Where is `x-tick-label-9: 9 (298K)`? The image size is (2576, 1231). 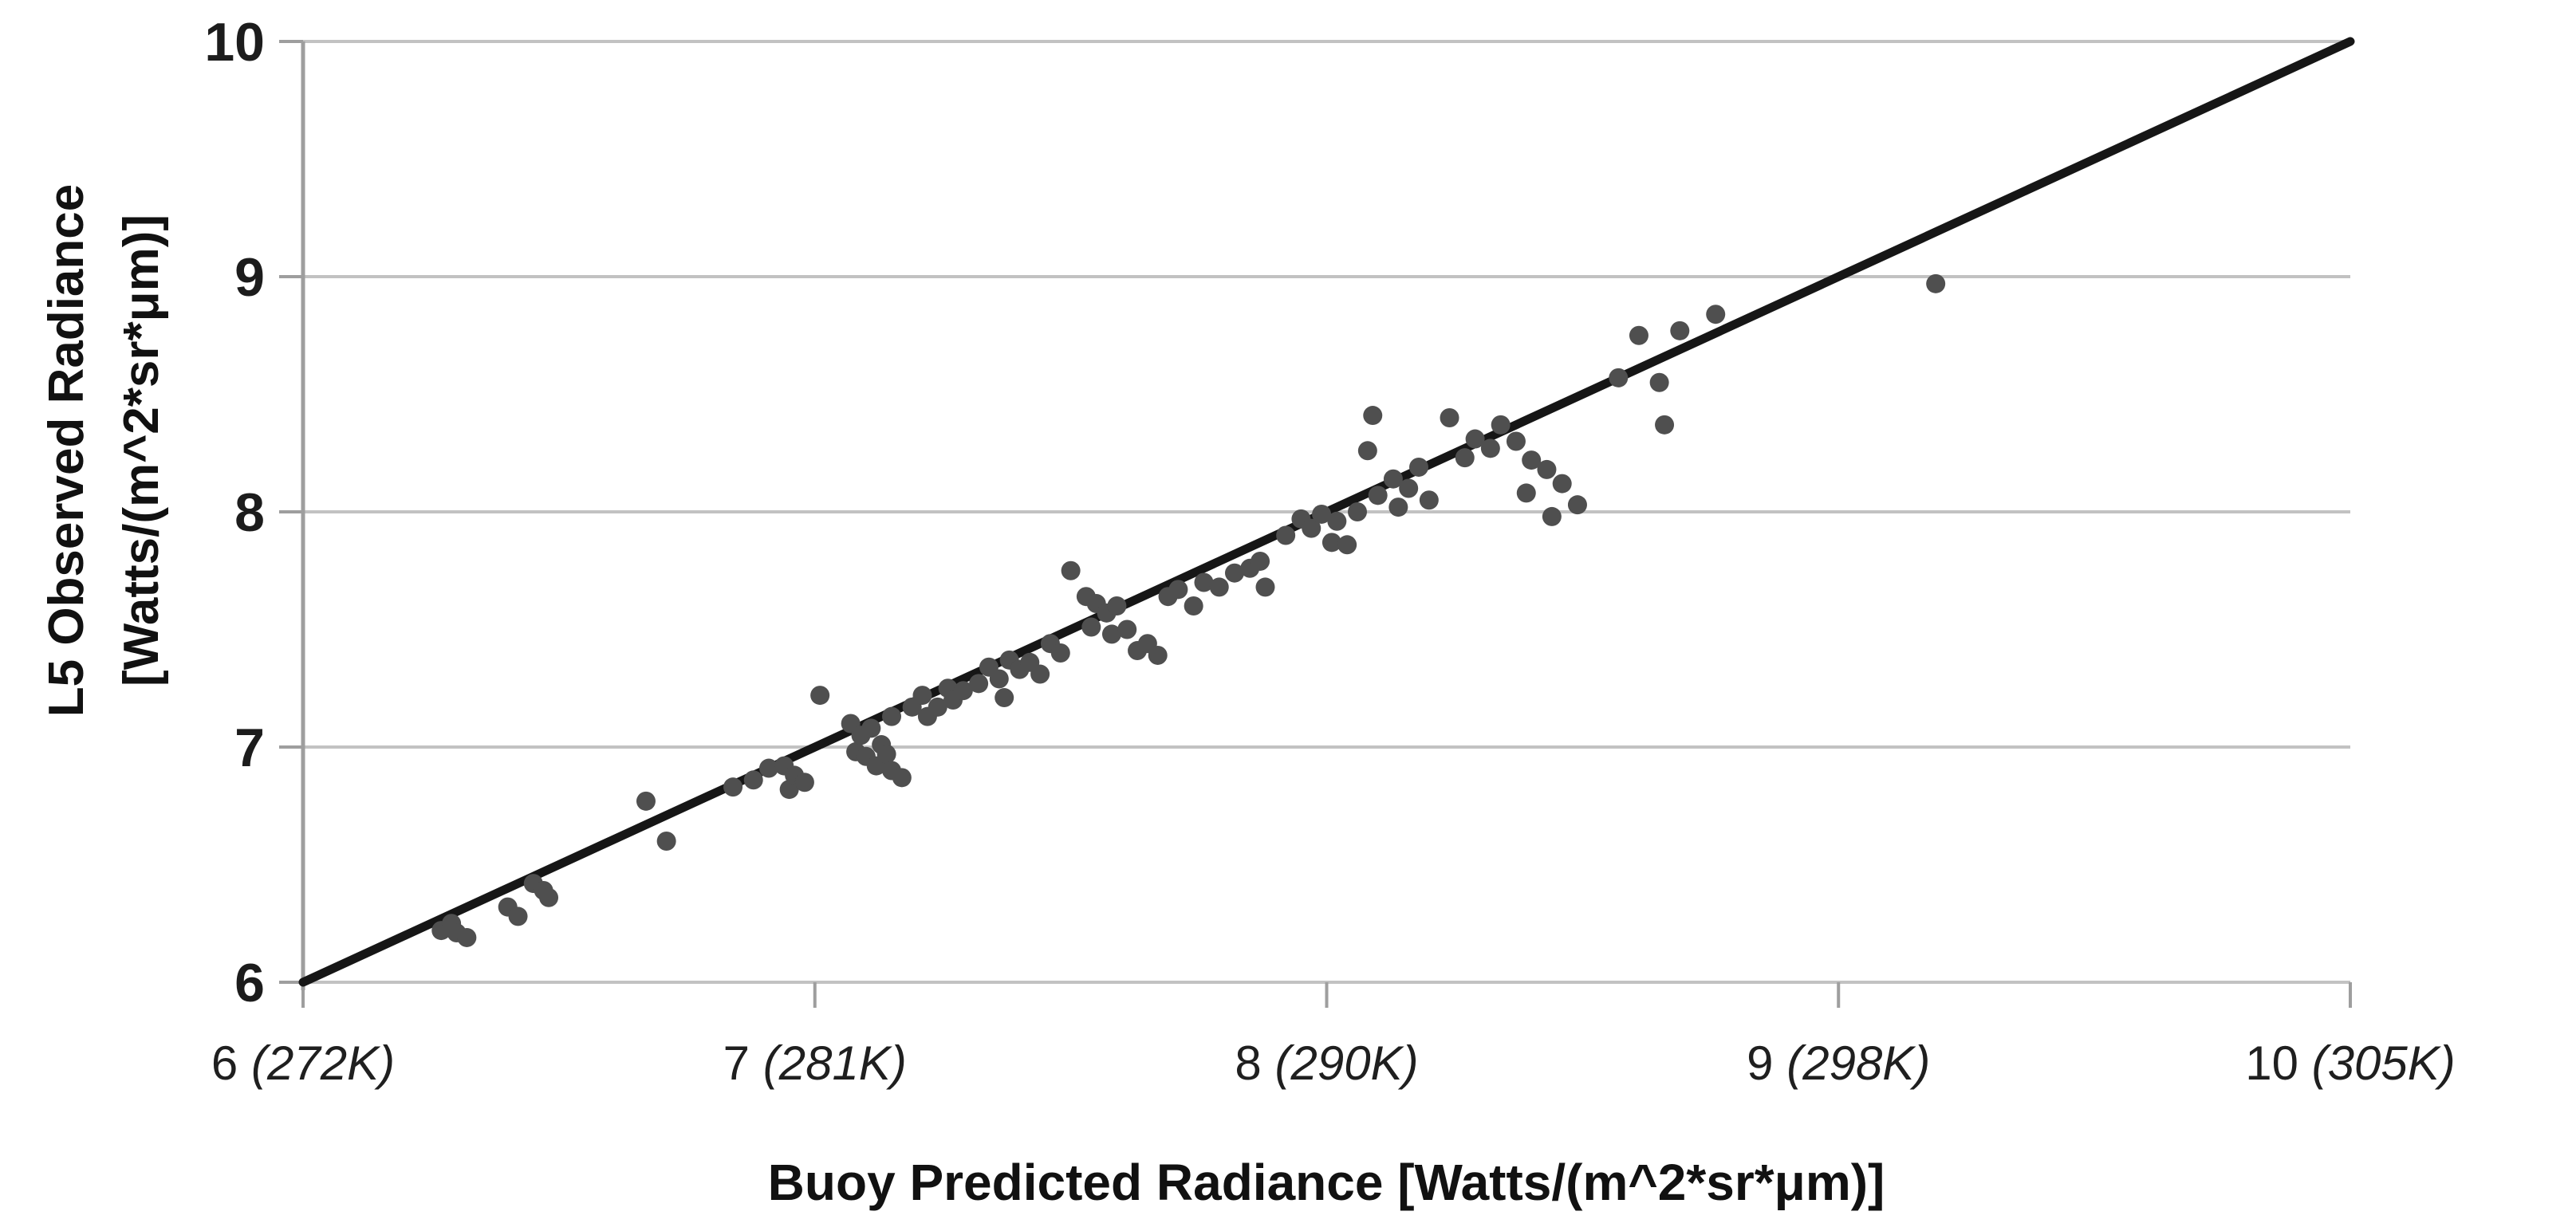 x-tick-label-9: 9 (298K) is located at coordinates (1838, 1063).